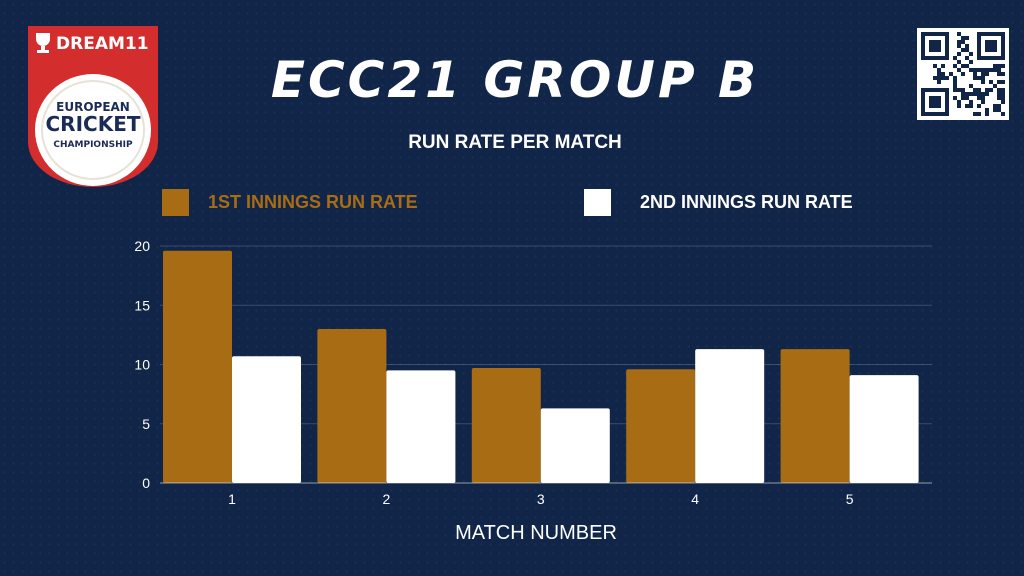  Describe the element at coordinates (850, 499) in the screenshot. I see `x-tick-label: 5` at that location.